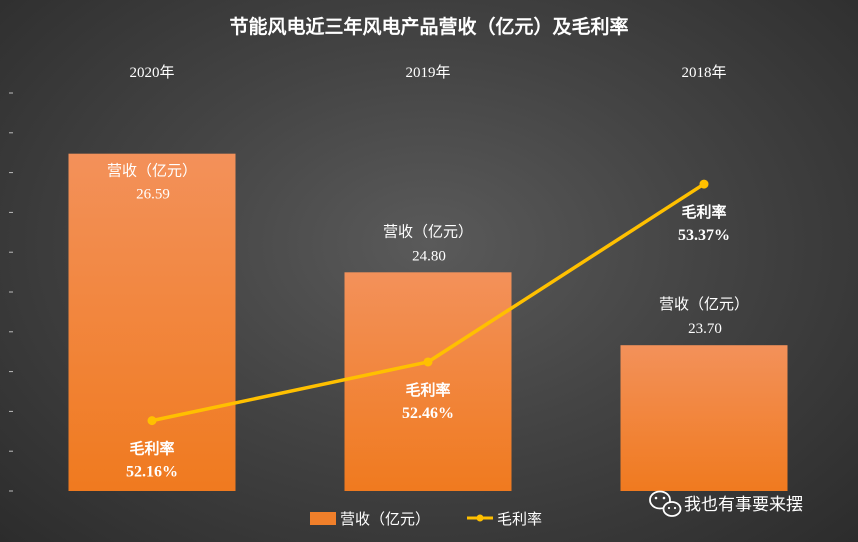 This screenshot has height=542, width=858. Describe the element at coordinates (151, 449) in the screenshot. I see `line-series-label-2020: 毛利率` at that location.